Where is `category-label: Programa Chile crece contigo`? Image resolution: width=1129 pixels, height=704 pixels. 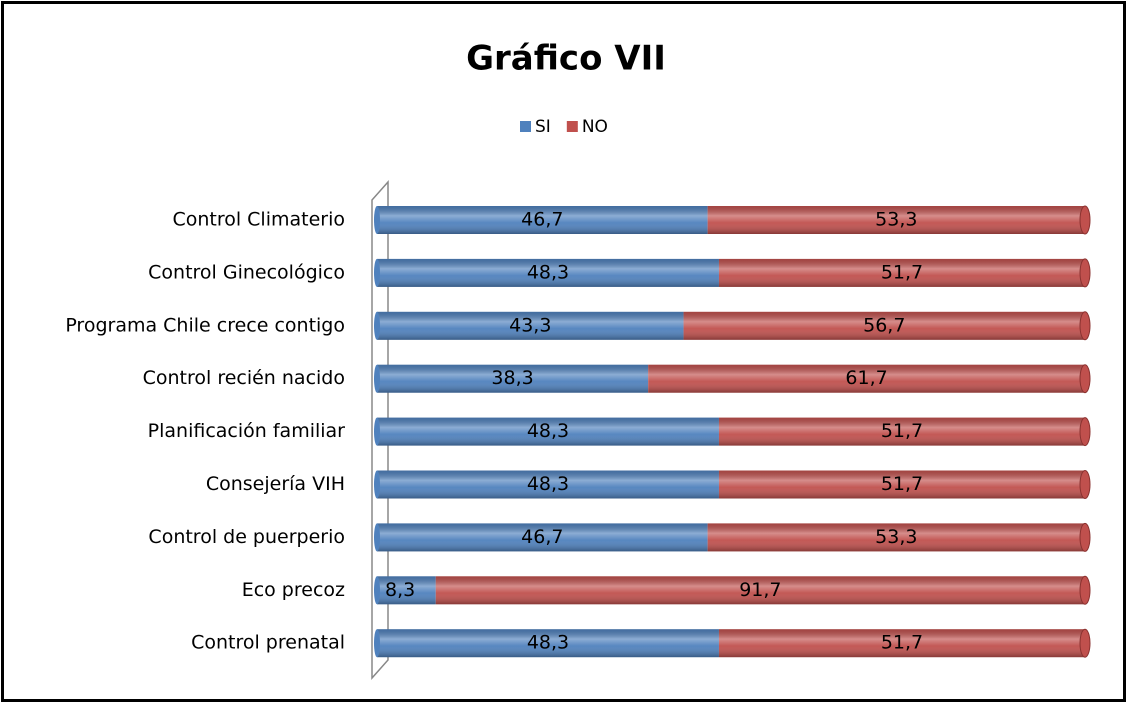 category-label: Programa Chile crece contigo is located at coordinates (205, 325).